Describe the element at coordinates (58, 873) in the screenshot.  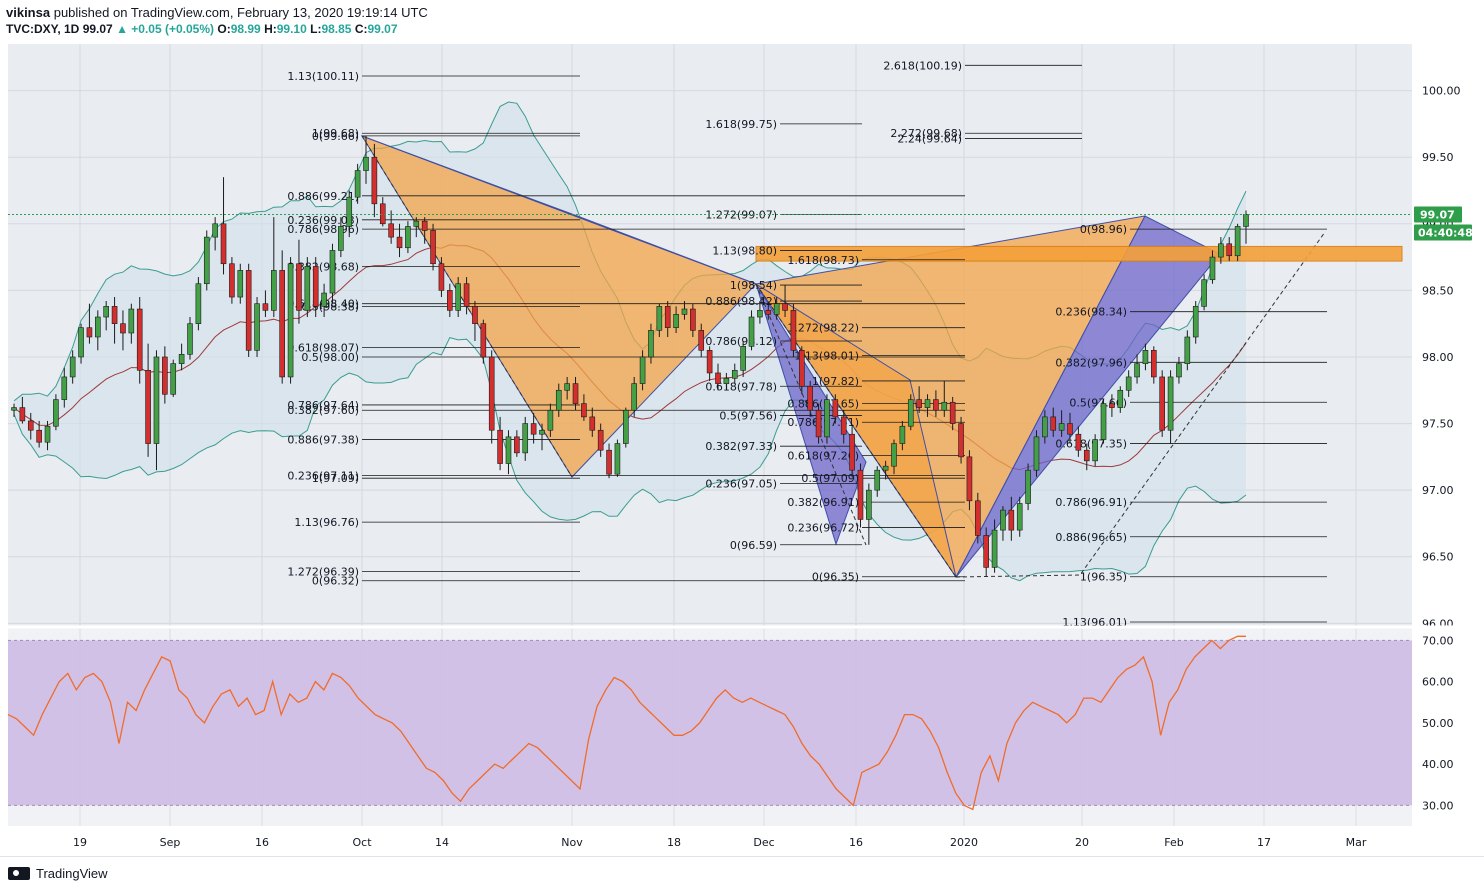
I see `tradingview-logo: TradingView` at that location.